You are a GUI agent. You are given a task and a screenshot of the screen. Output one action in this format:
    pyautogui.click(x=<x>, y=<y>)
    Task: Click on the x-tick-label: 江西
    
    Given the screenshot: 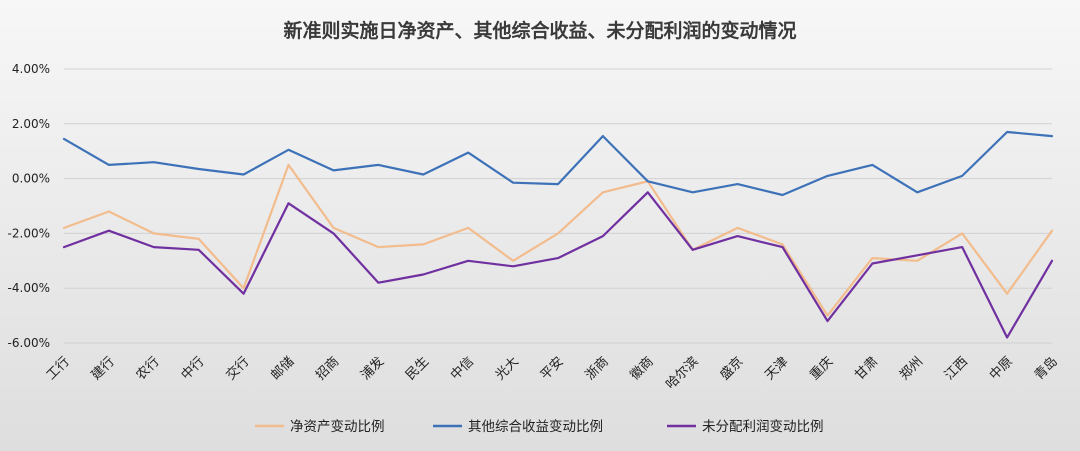 What is the action you would take?
    pyautogui.click(x=956, y=368)
    